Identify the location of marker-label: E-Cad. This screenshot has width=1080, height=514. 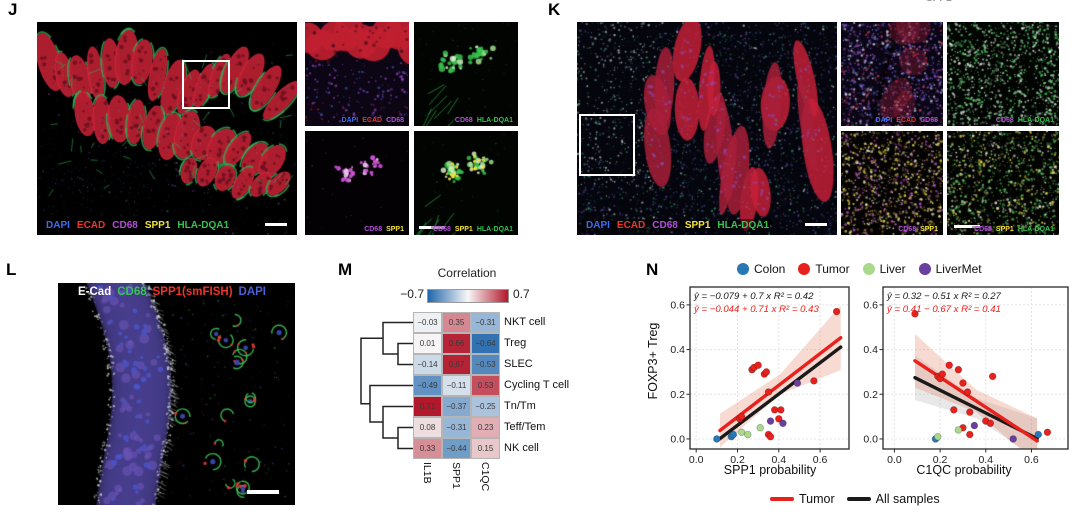
(95, 292).